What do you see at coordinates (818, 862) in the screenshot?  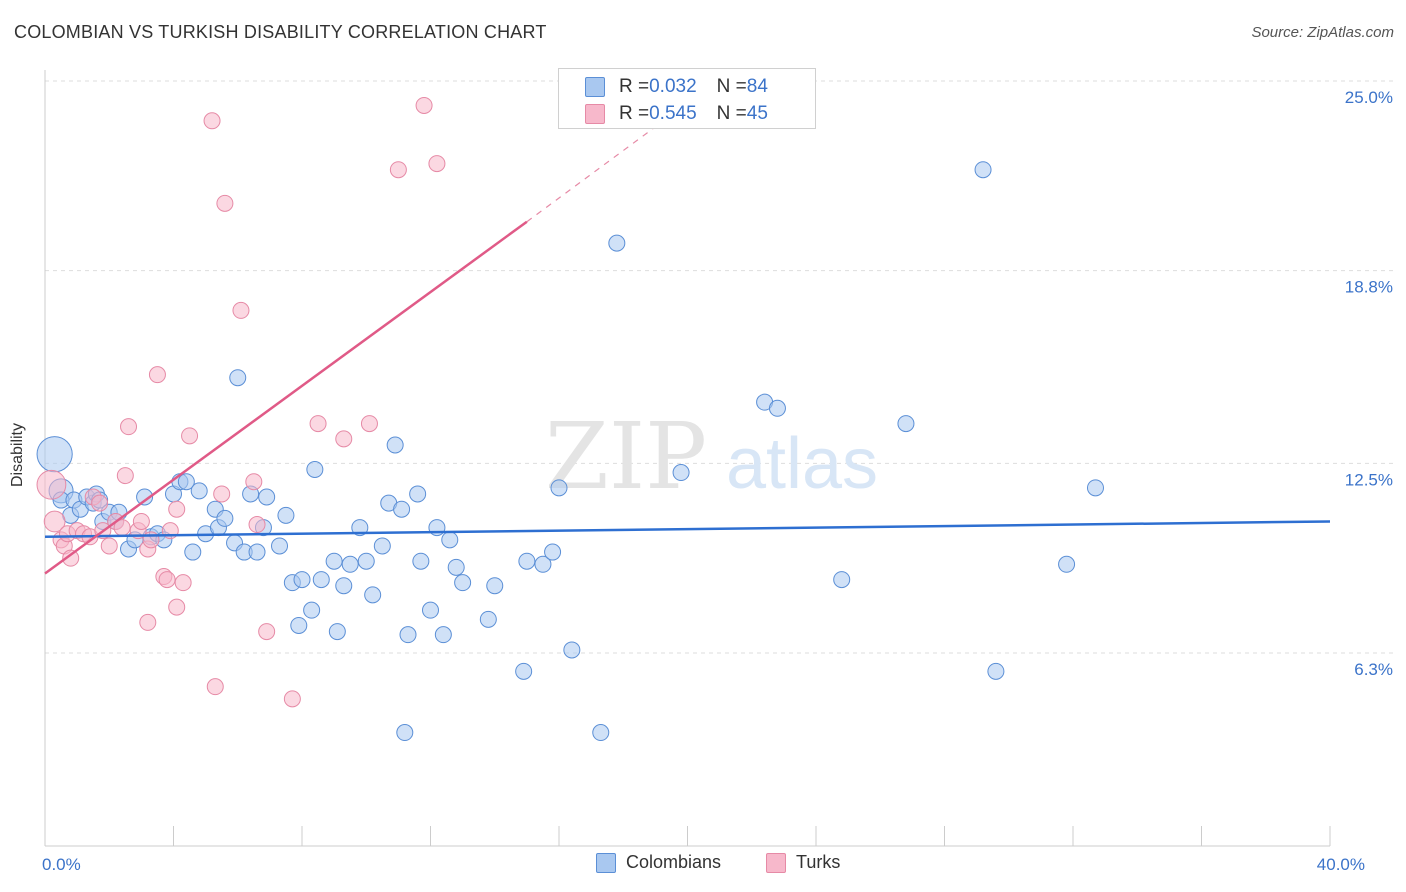 I see `legend-label-turks: Turks` at bounding box center [818, 862].